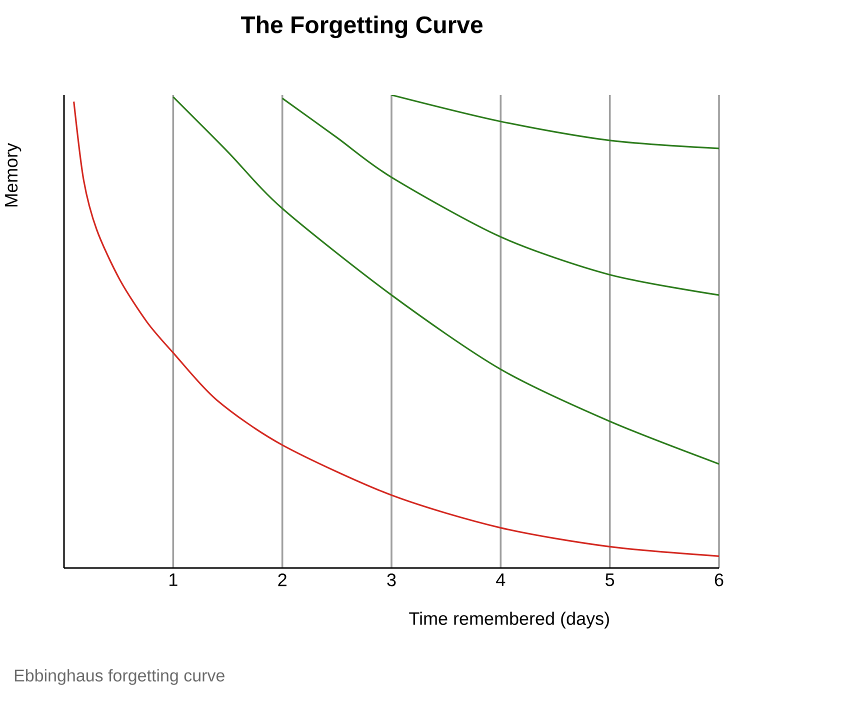  Describe the element at coordinates (509, 620) in the screenshot. I see `x-axis-title: Time remembered (days)` at that location.